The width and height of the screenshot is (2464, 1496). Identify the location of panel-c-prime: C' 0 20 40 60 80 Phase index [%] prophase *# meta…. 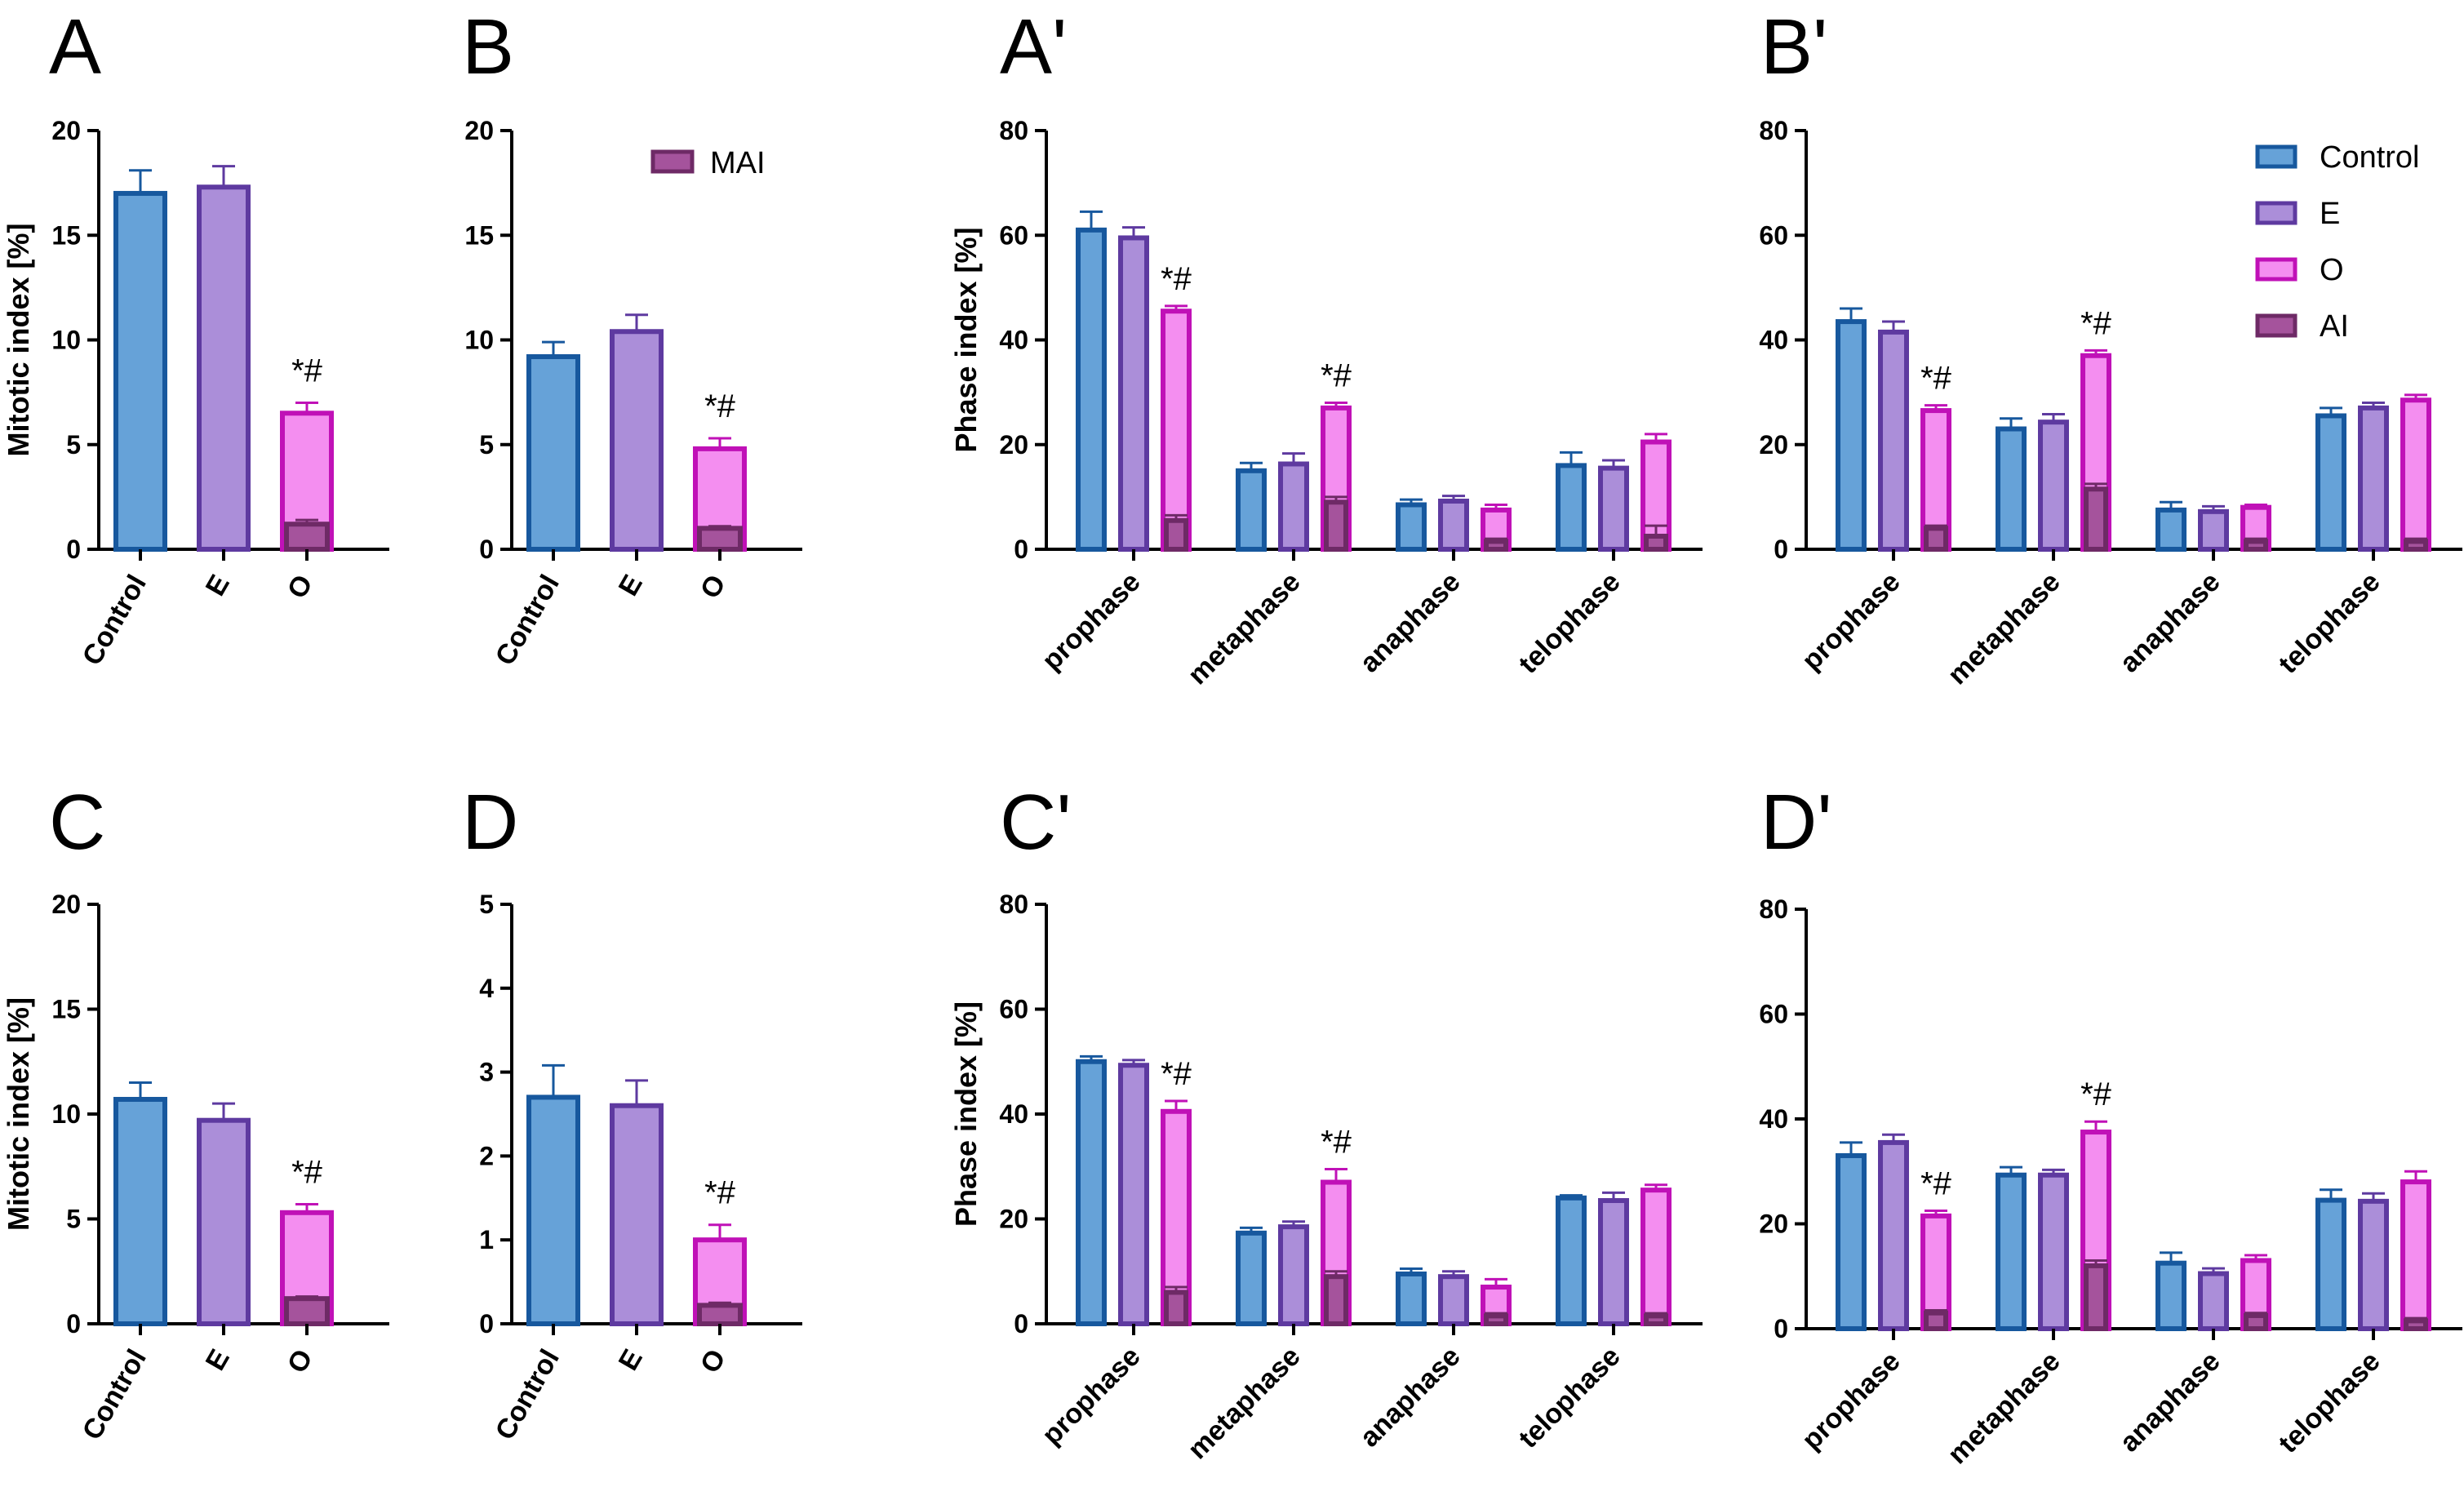
(1326, 1122).